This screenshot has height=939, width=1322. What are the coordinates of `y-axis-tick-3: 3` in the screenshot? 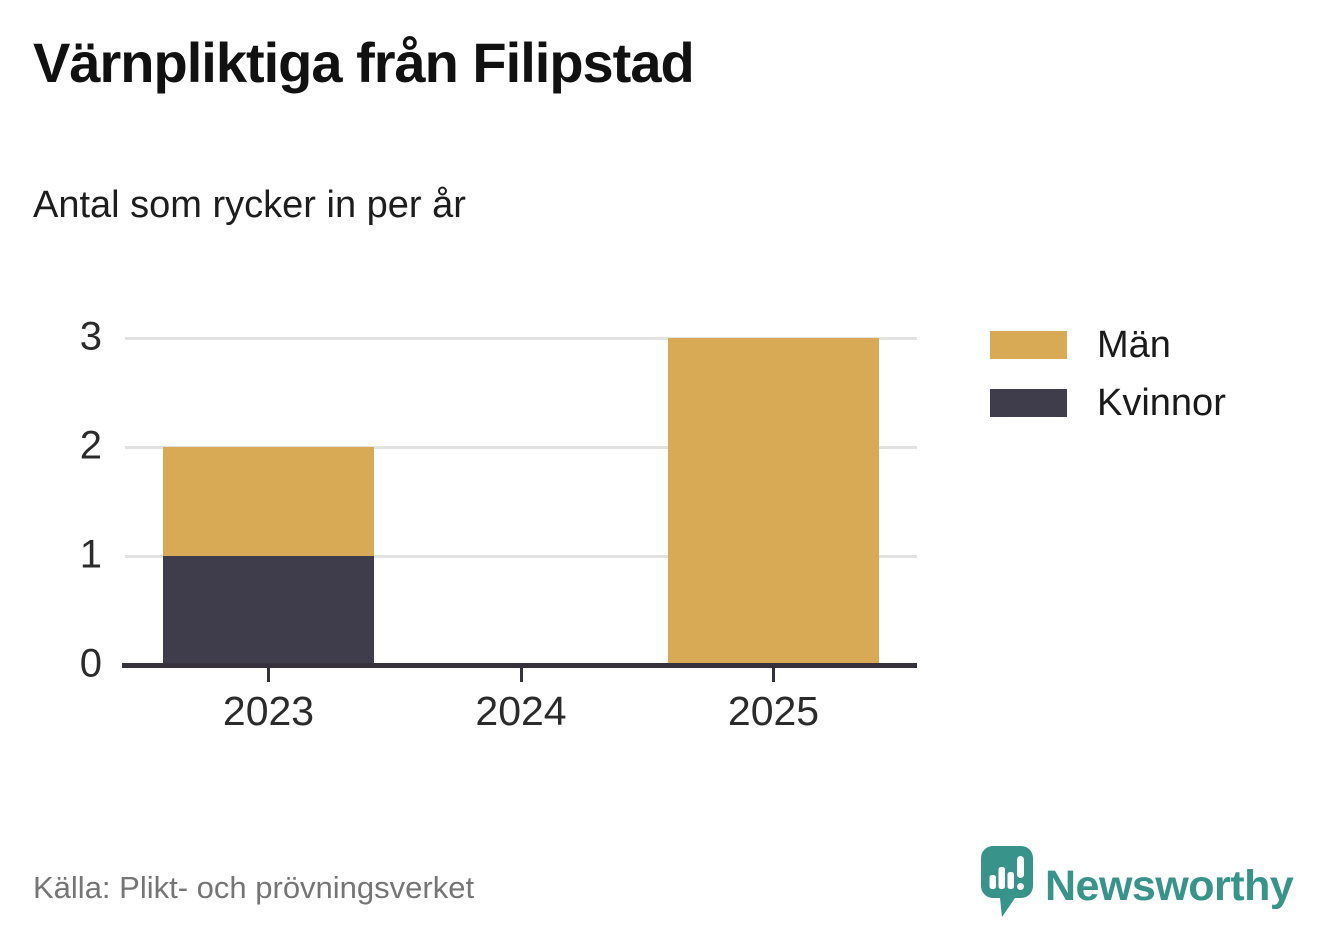 It's located at (90, 336).